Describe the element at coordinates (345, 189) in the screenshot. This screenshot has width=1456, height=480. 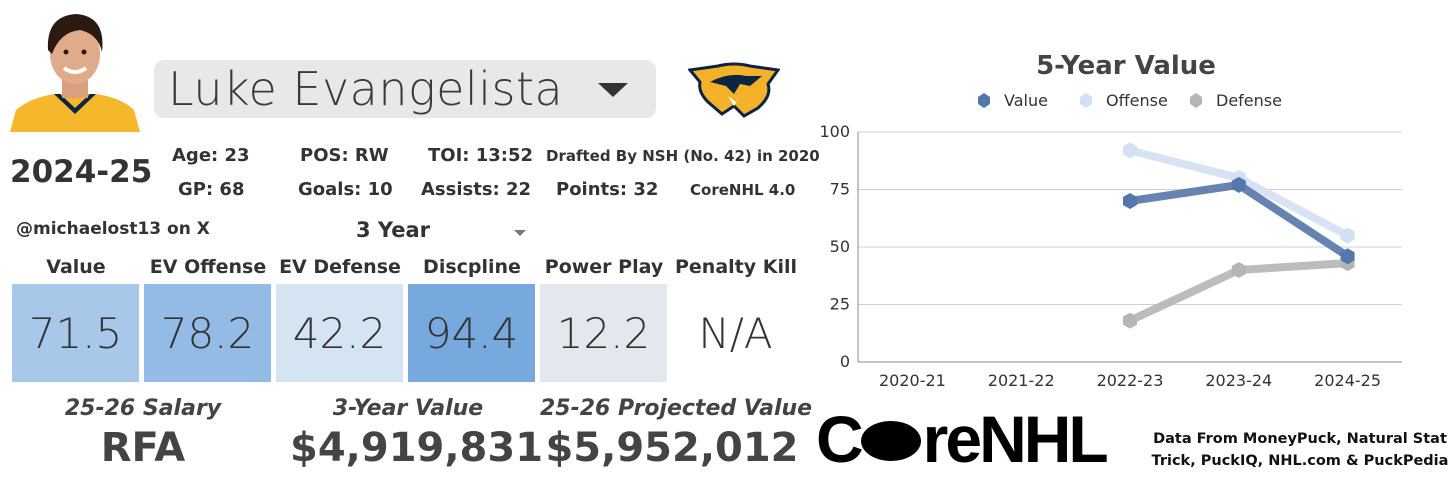
I see `stat-goals: Goals: 10` at that location.